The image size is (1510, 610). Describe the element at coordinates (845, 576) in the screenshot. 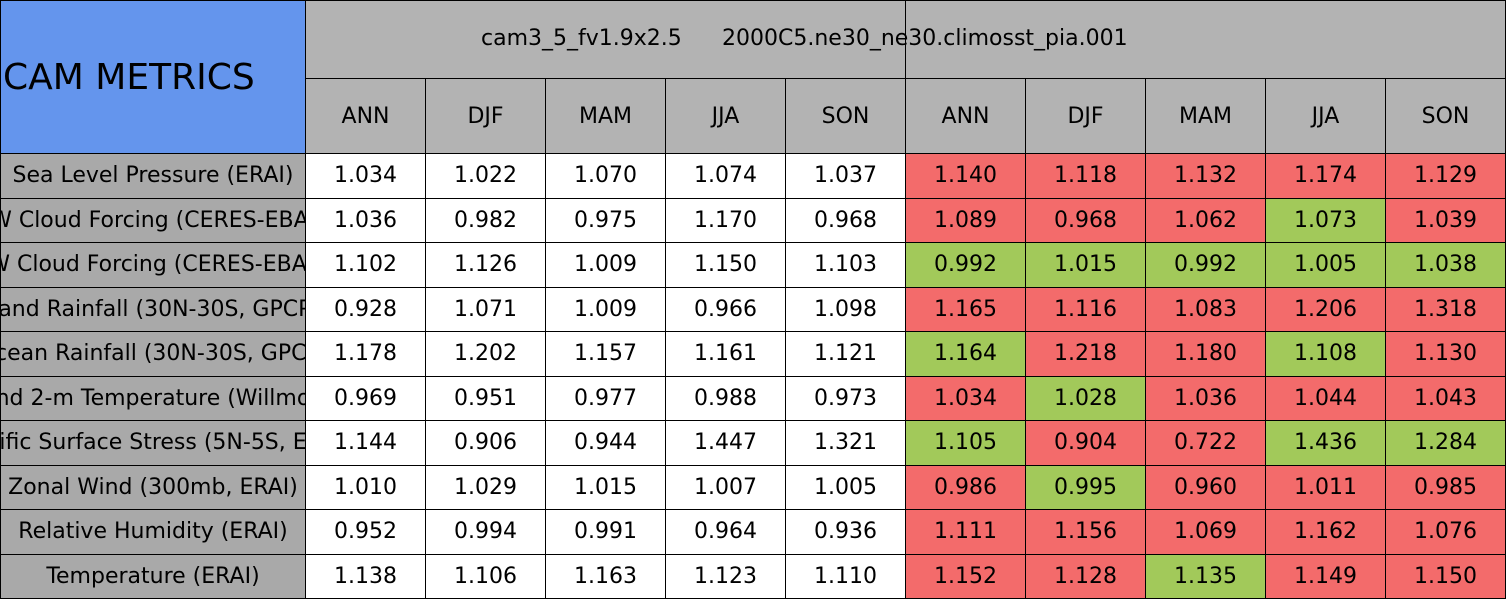

I see `value-cell: 1.110` at that location.